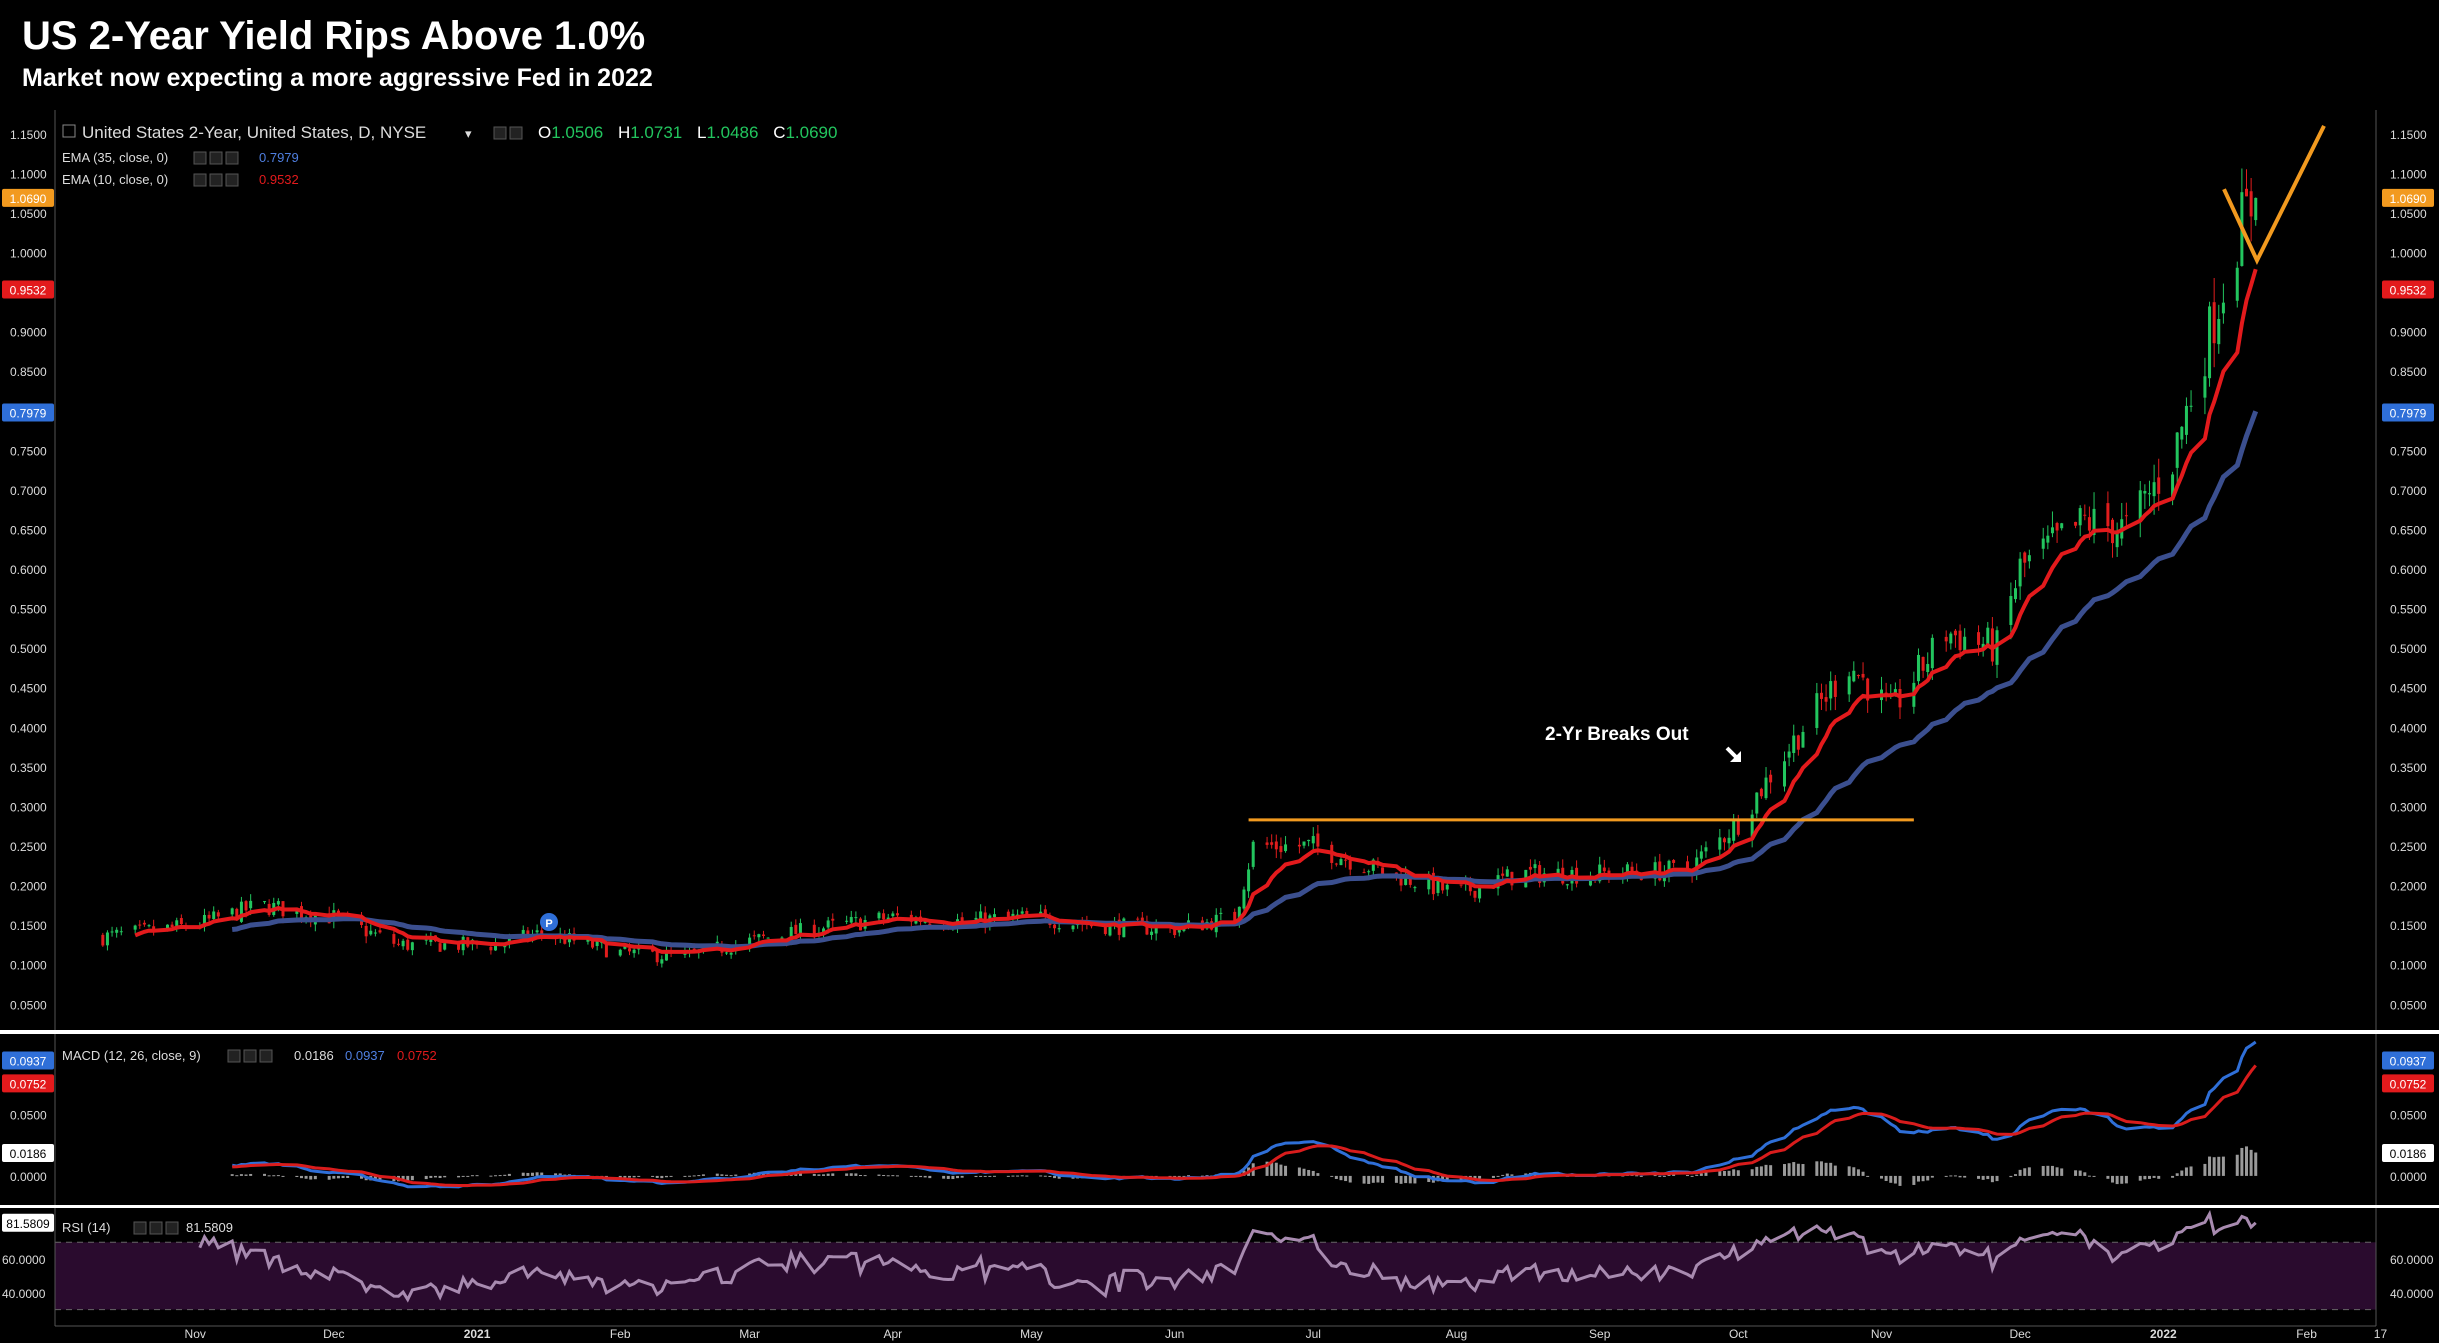 The width and height of the screenshot is (2439, 1343). What do you see at coordinates (69, 131) in the screenshot?
I see `collapse-icon` at bounding box center [69, 131].